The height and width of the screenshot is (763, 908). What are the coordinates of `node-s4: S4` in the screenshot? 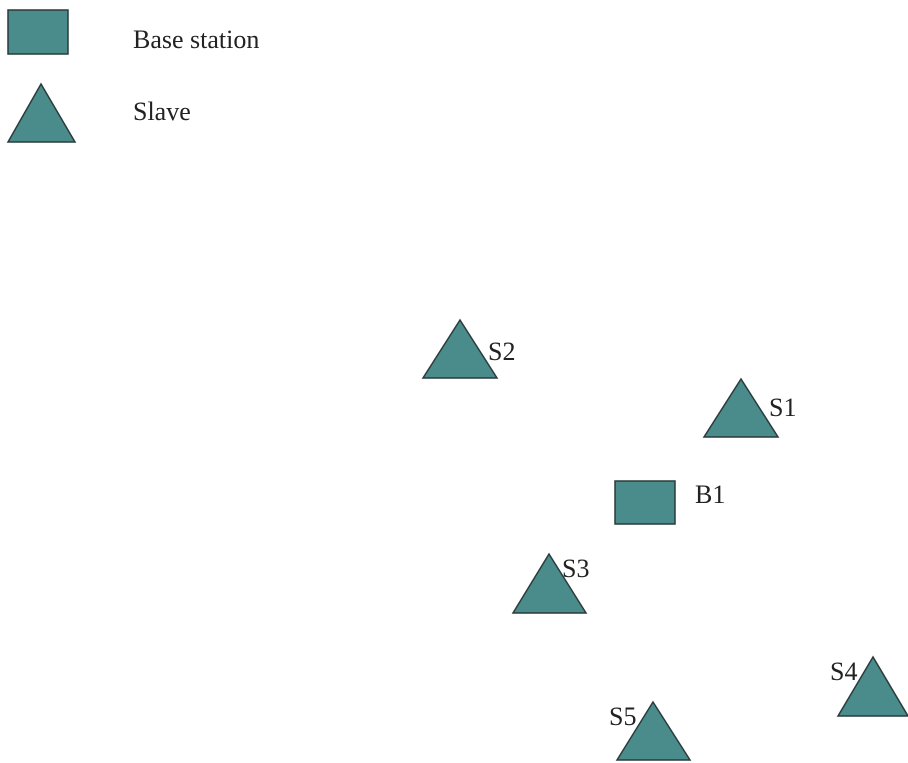 It's located at (869, 686).